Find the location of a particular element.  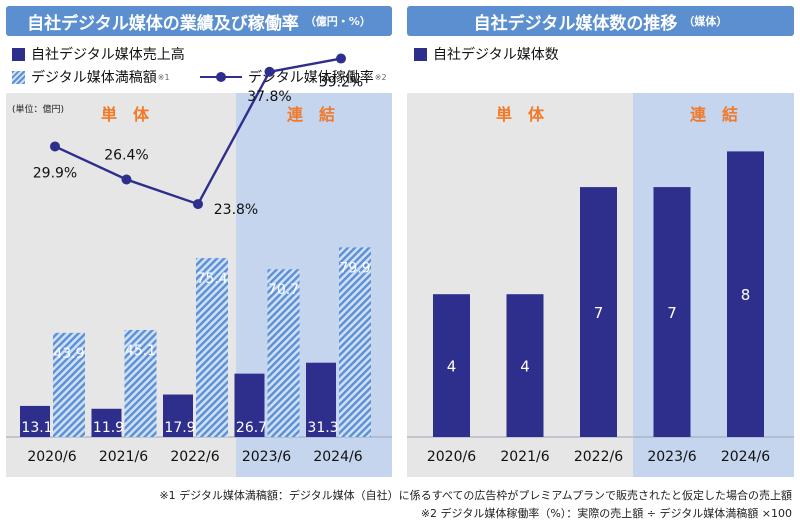

full-bar-2021/6 is located at coordinates (140, 383).